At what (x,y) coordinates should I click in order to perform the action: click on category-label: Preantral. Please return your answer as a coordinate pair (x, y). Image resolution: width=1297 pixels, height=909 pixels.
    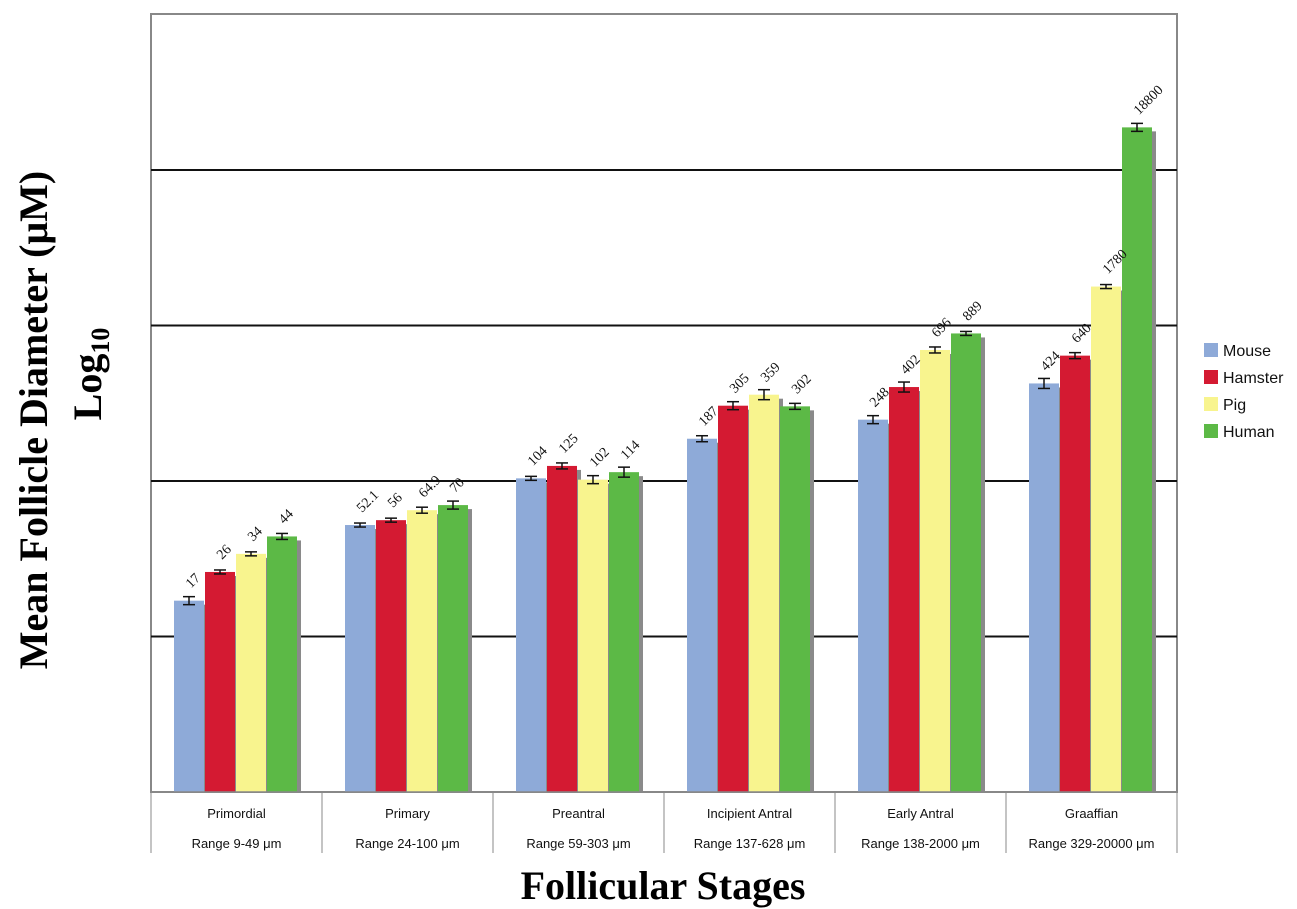
    Looking at the image, I should click on (578, 813).